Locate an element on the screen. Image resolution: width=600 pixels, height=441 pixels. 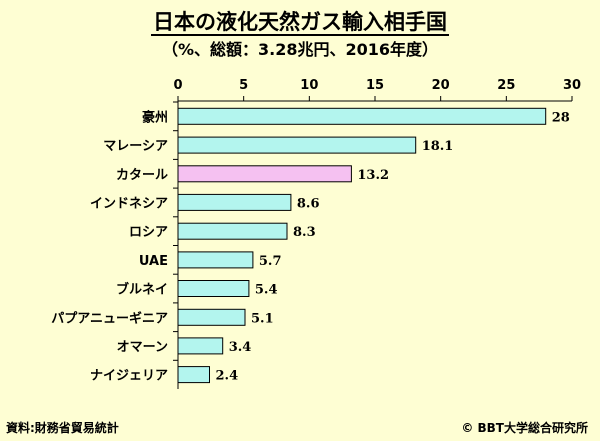
category-label: インドネシア is located at coordinates (129, 203).